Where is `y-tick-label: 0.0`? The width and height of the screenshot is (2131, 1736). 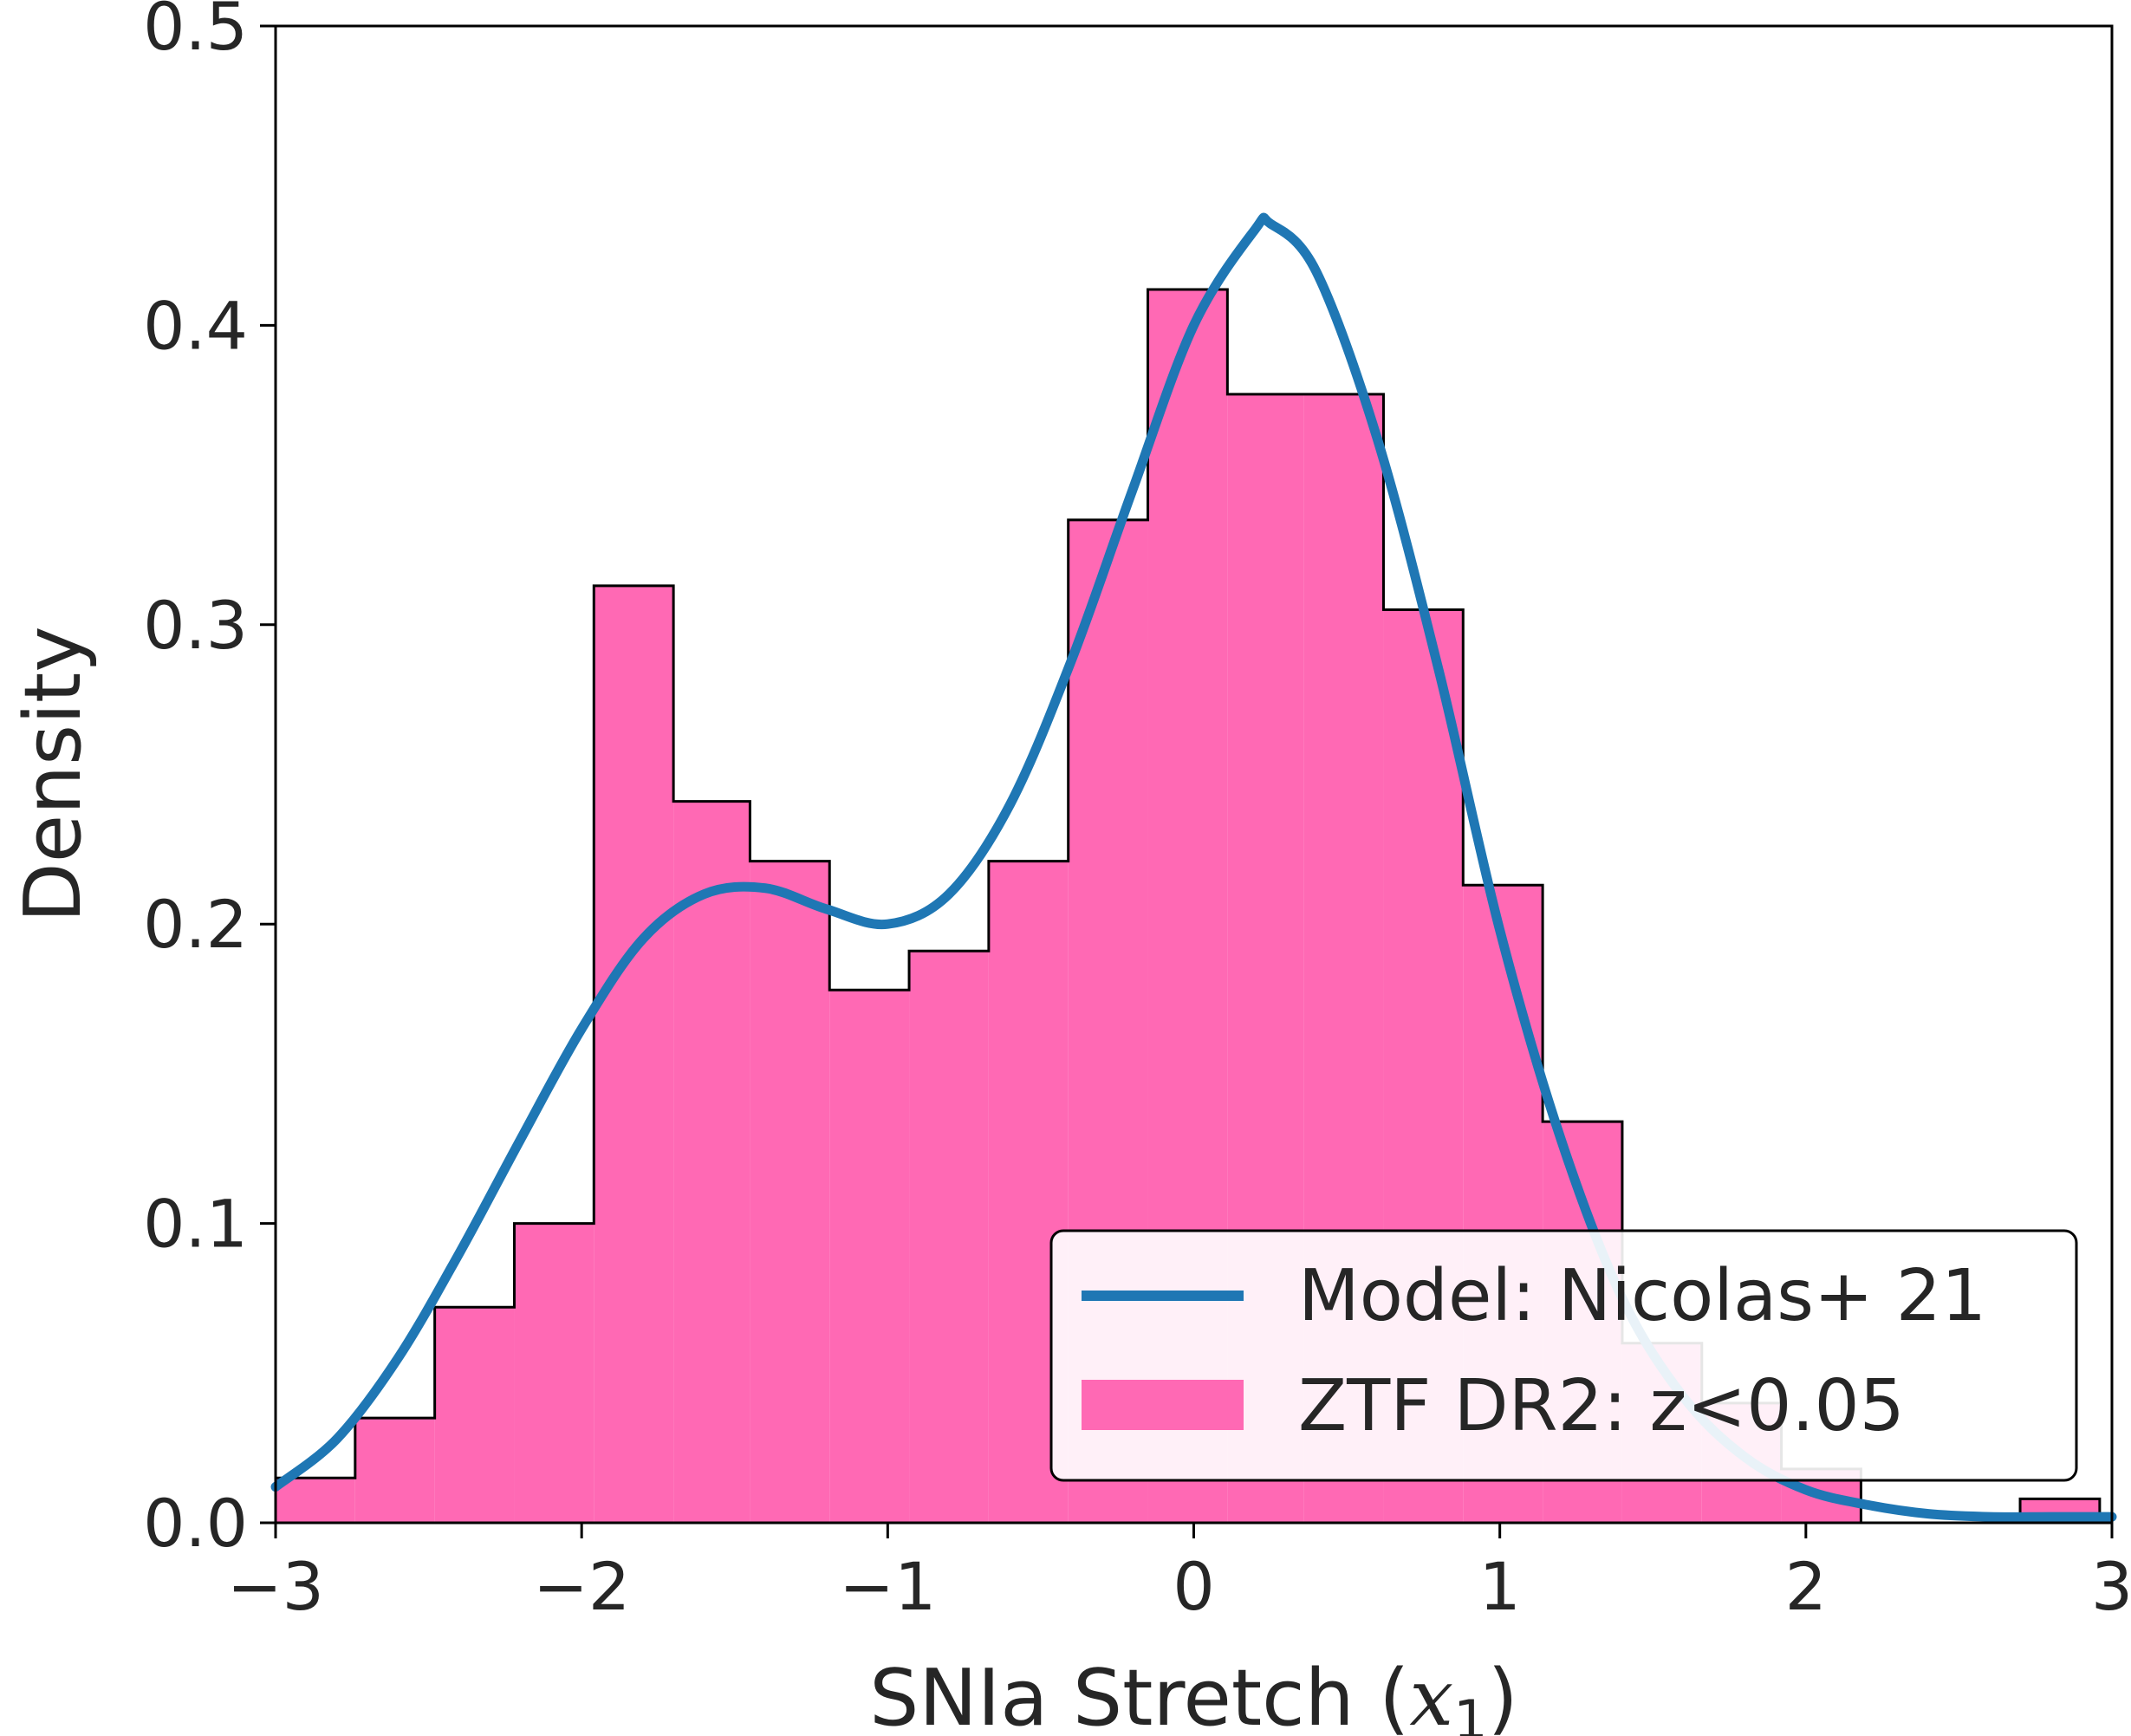 y-tick-label: 0.0 is located at coordinates (195, 1523).